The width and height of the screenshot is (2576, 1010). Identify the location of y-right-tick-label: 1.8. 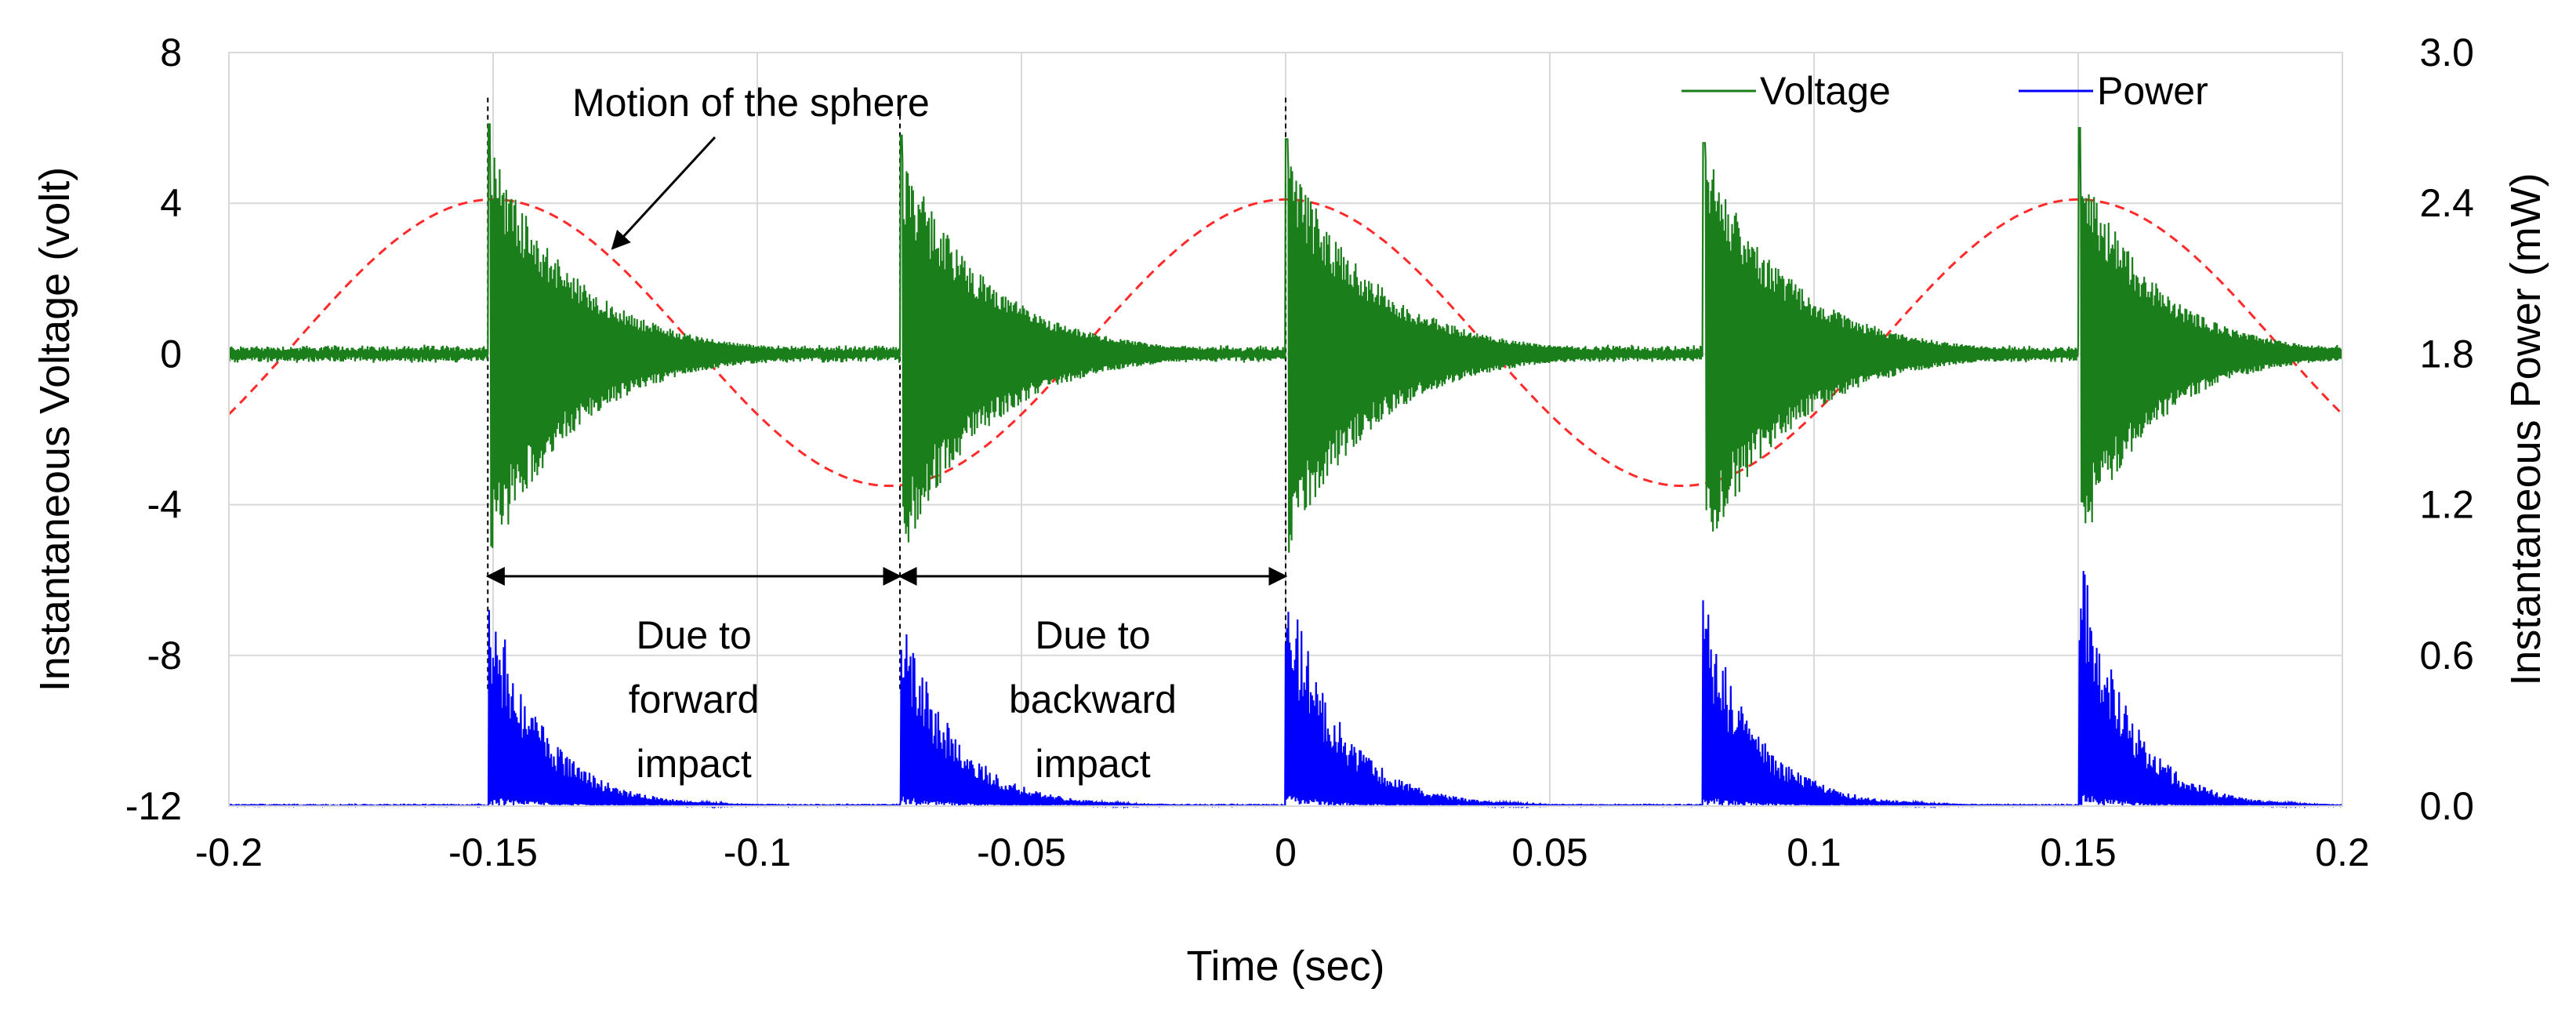
(2447, 354).